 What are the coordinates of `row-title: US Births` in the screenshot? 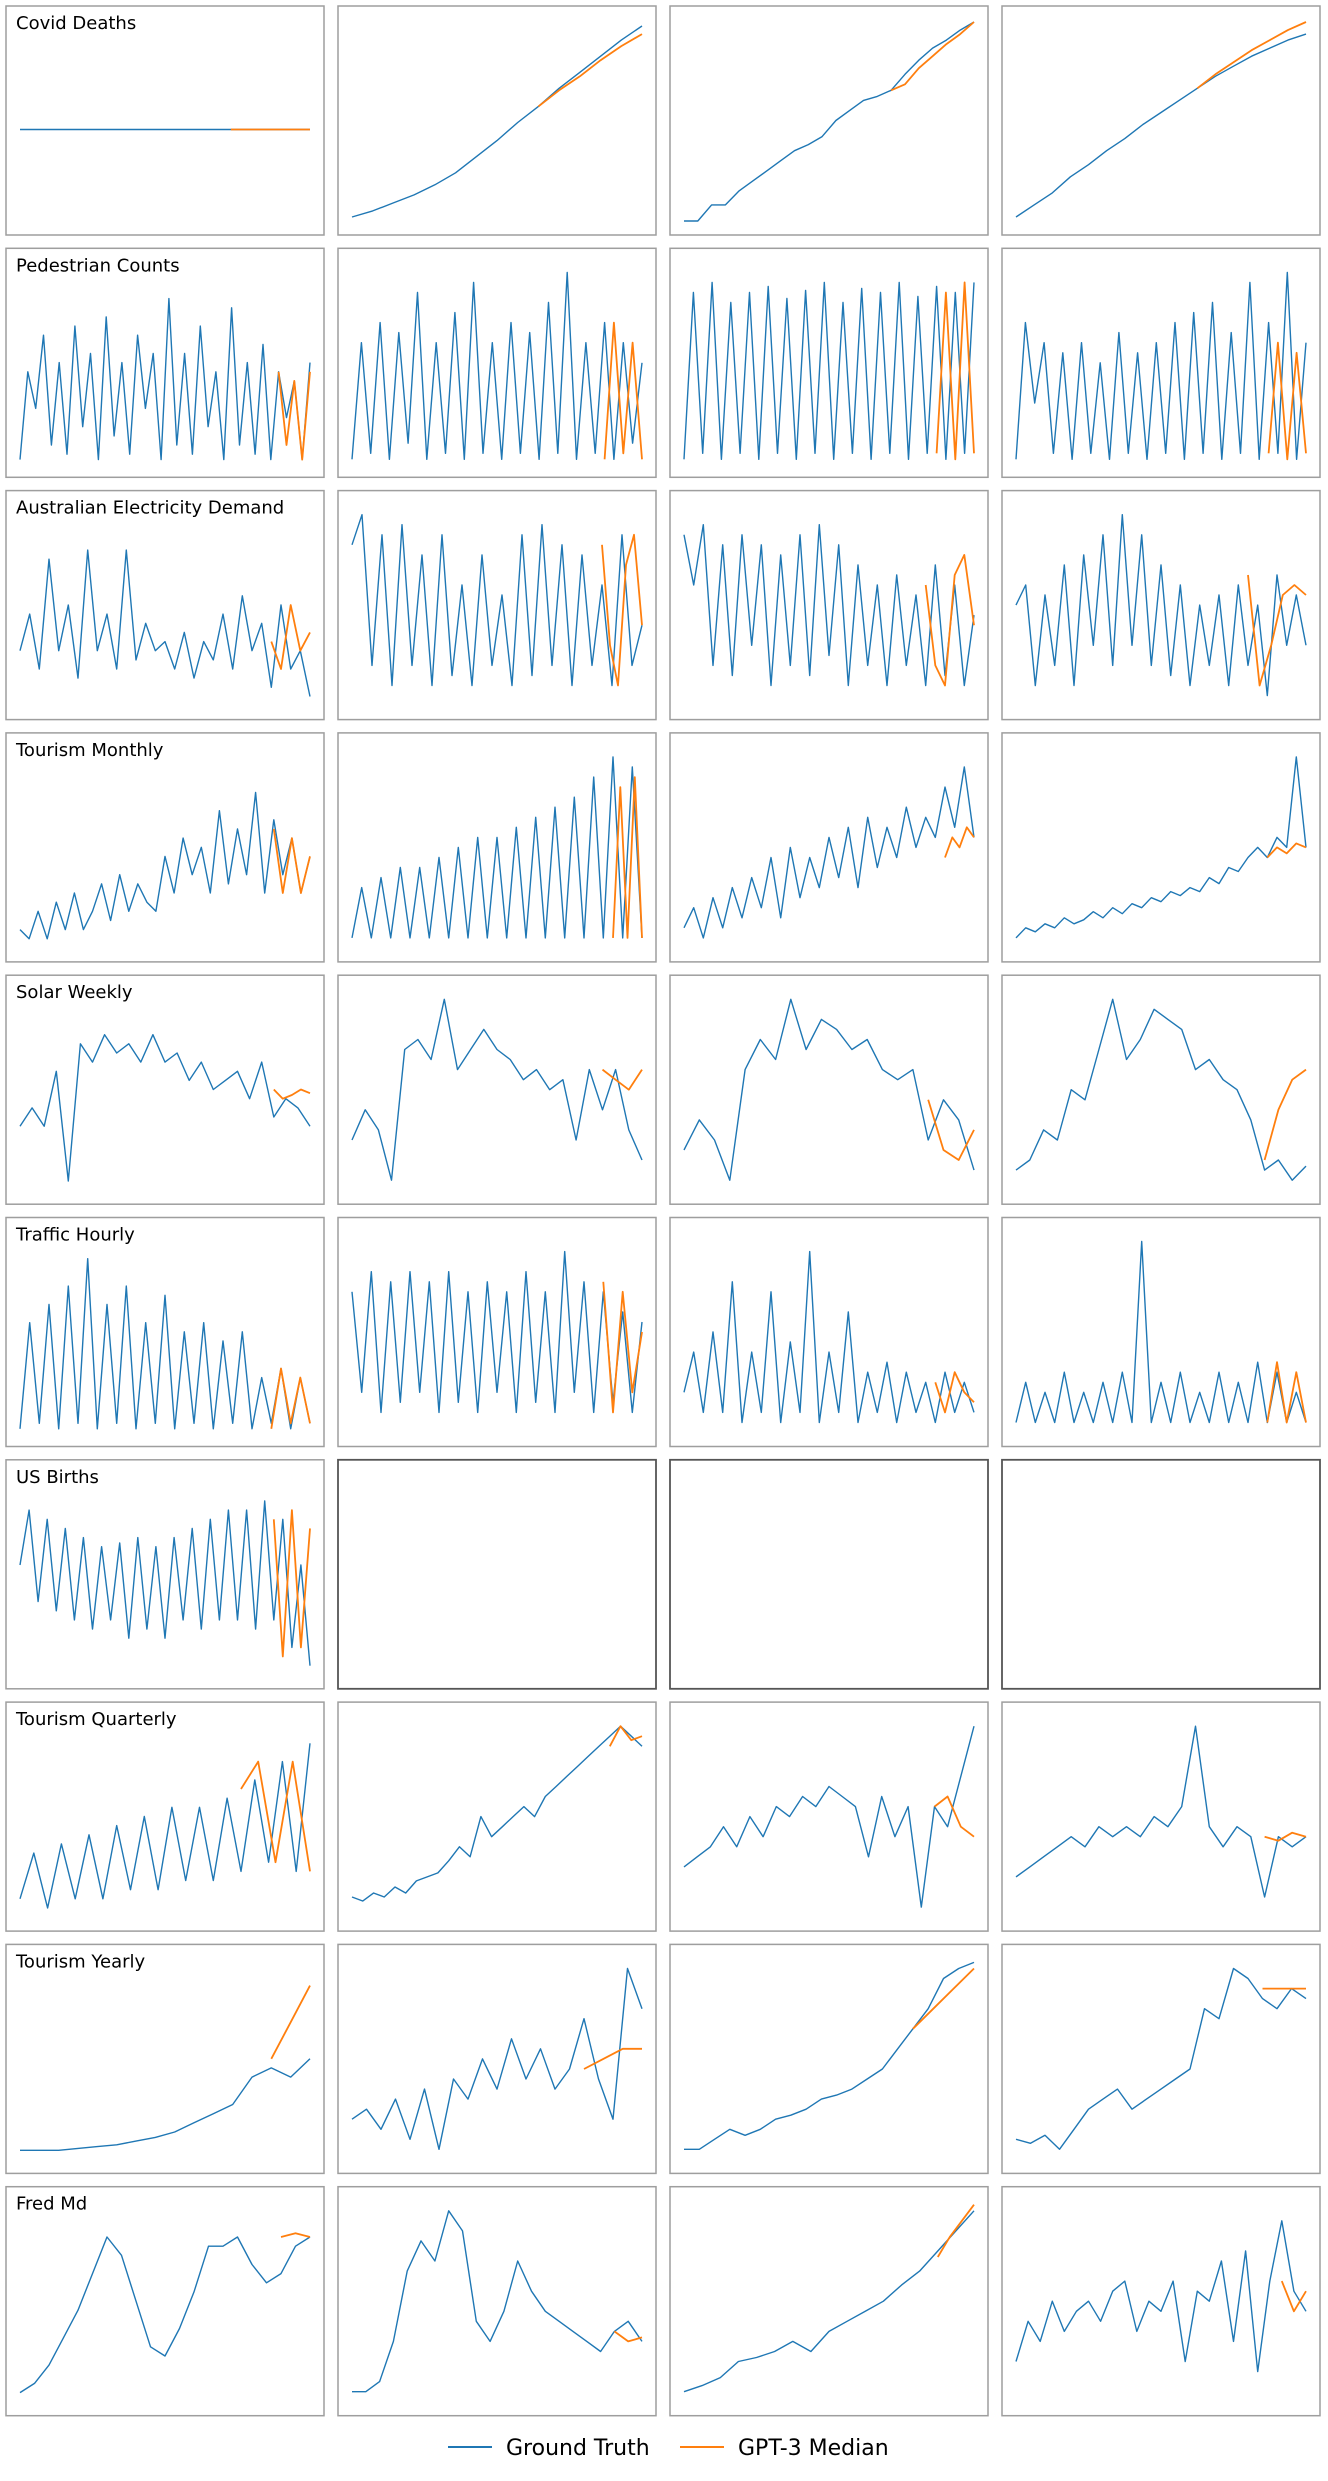 It's located at (57, 1477).